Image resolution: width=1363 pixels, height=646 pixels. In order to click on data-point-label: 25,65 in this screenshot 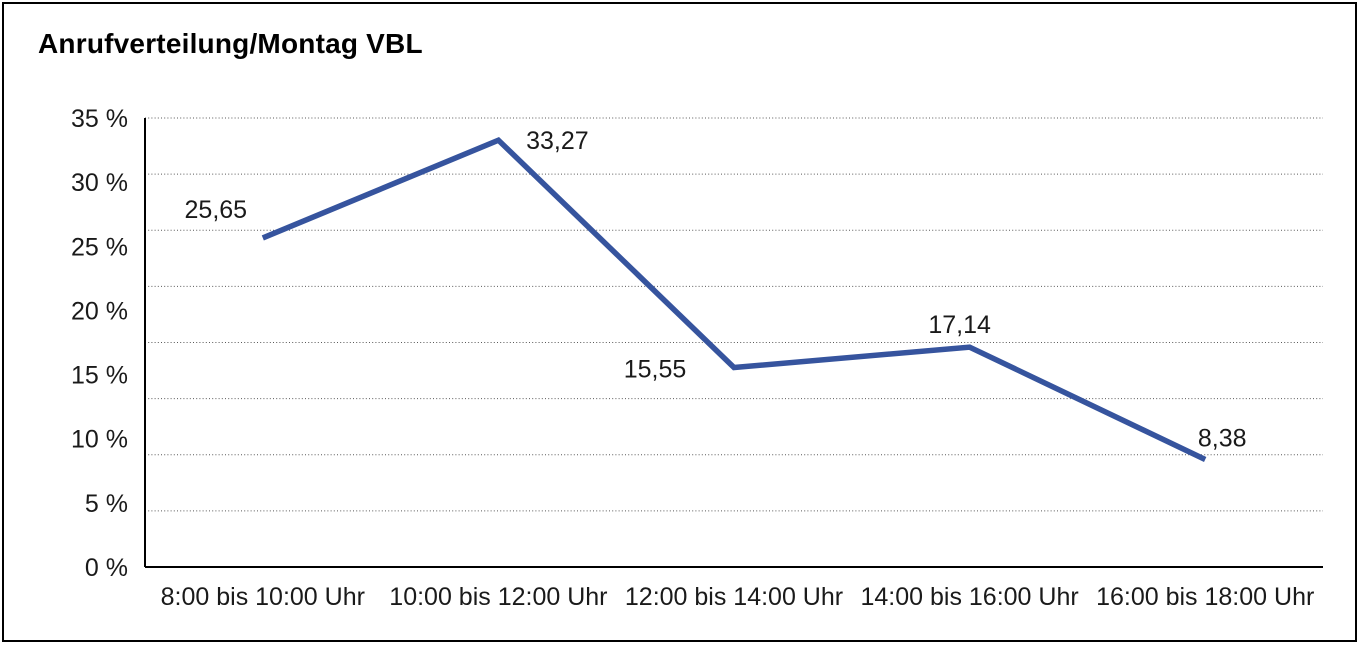, I will do `click(216, 210)`.